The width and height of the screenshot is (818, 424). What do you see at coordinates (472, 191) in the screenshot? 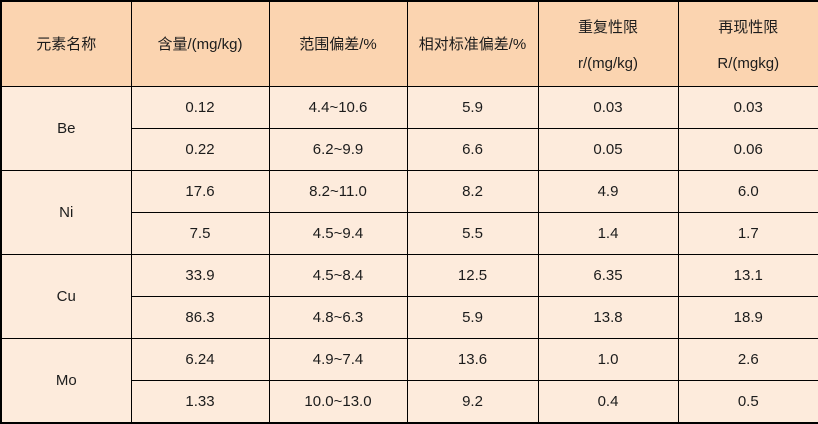
I see `cell-rsd: 8.2` at bounding box center [472, 191].